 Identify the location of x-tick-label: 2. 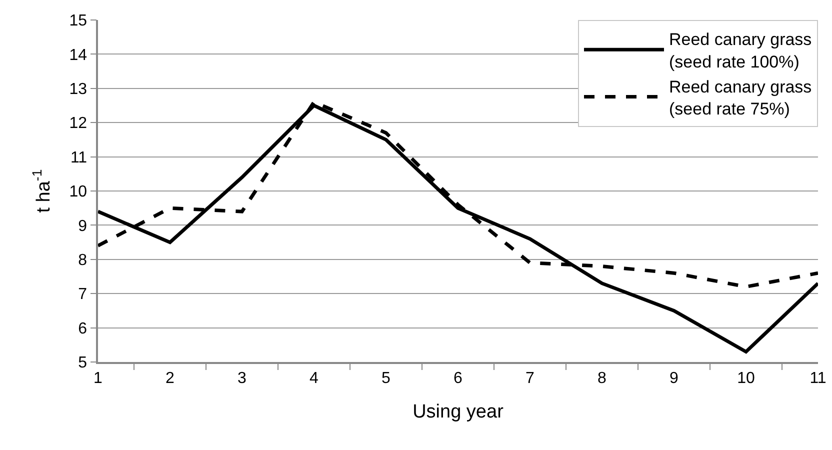
(170, 378).